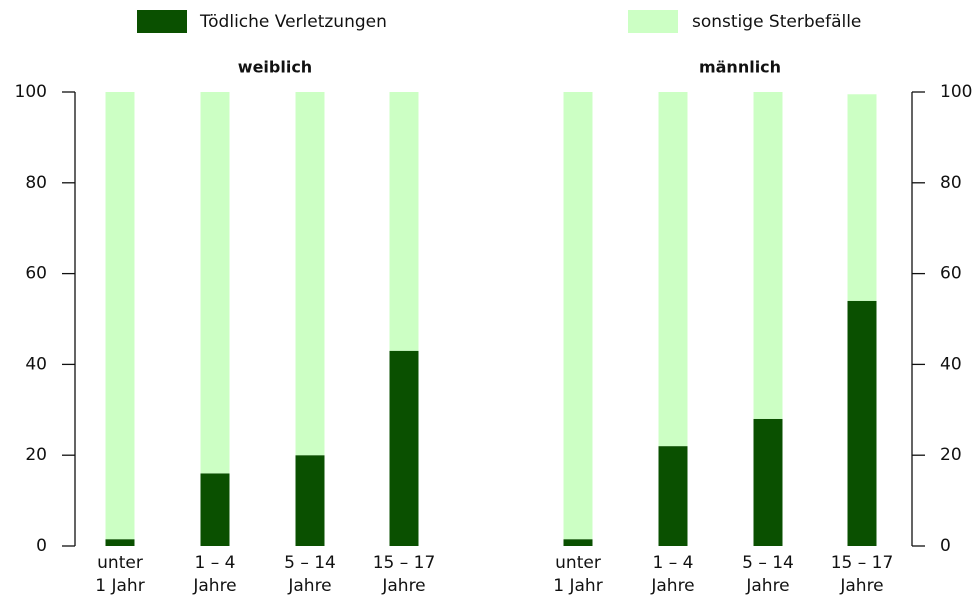  Describe the element at coordinates (293, 22) in the screenshot. I see `legend-label: Tödliche Verletzungen` at that location.